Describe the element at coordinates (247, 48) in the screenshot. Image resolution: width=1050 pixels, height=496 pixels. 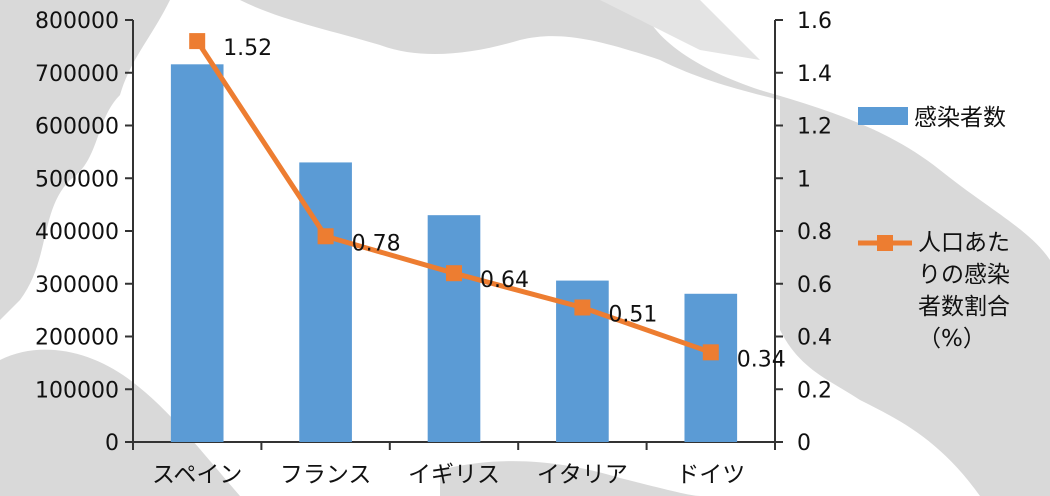
I see `data-label: 1.52` at that location.